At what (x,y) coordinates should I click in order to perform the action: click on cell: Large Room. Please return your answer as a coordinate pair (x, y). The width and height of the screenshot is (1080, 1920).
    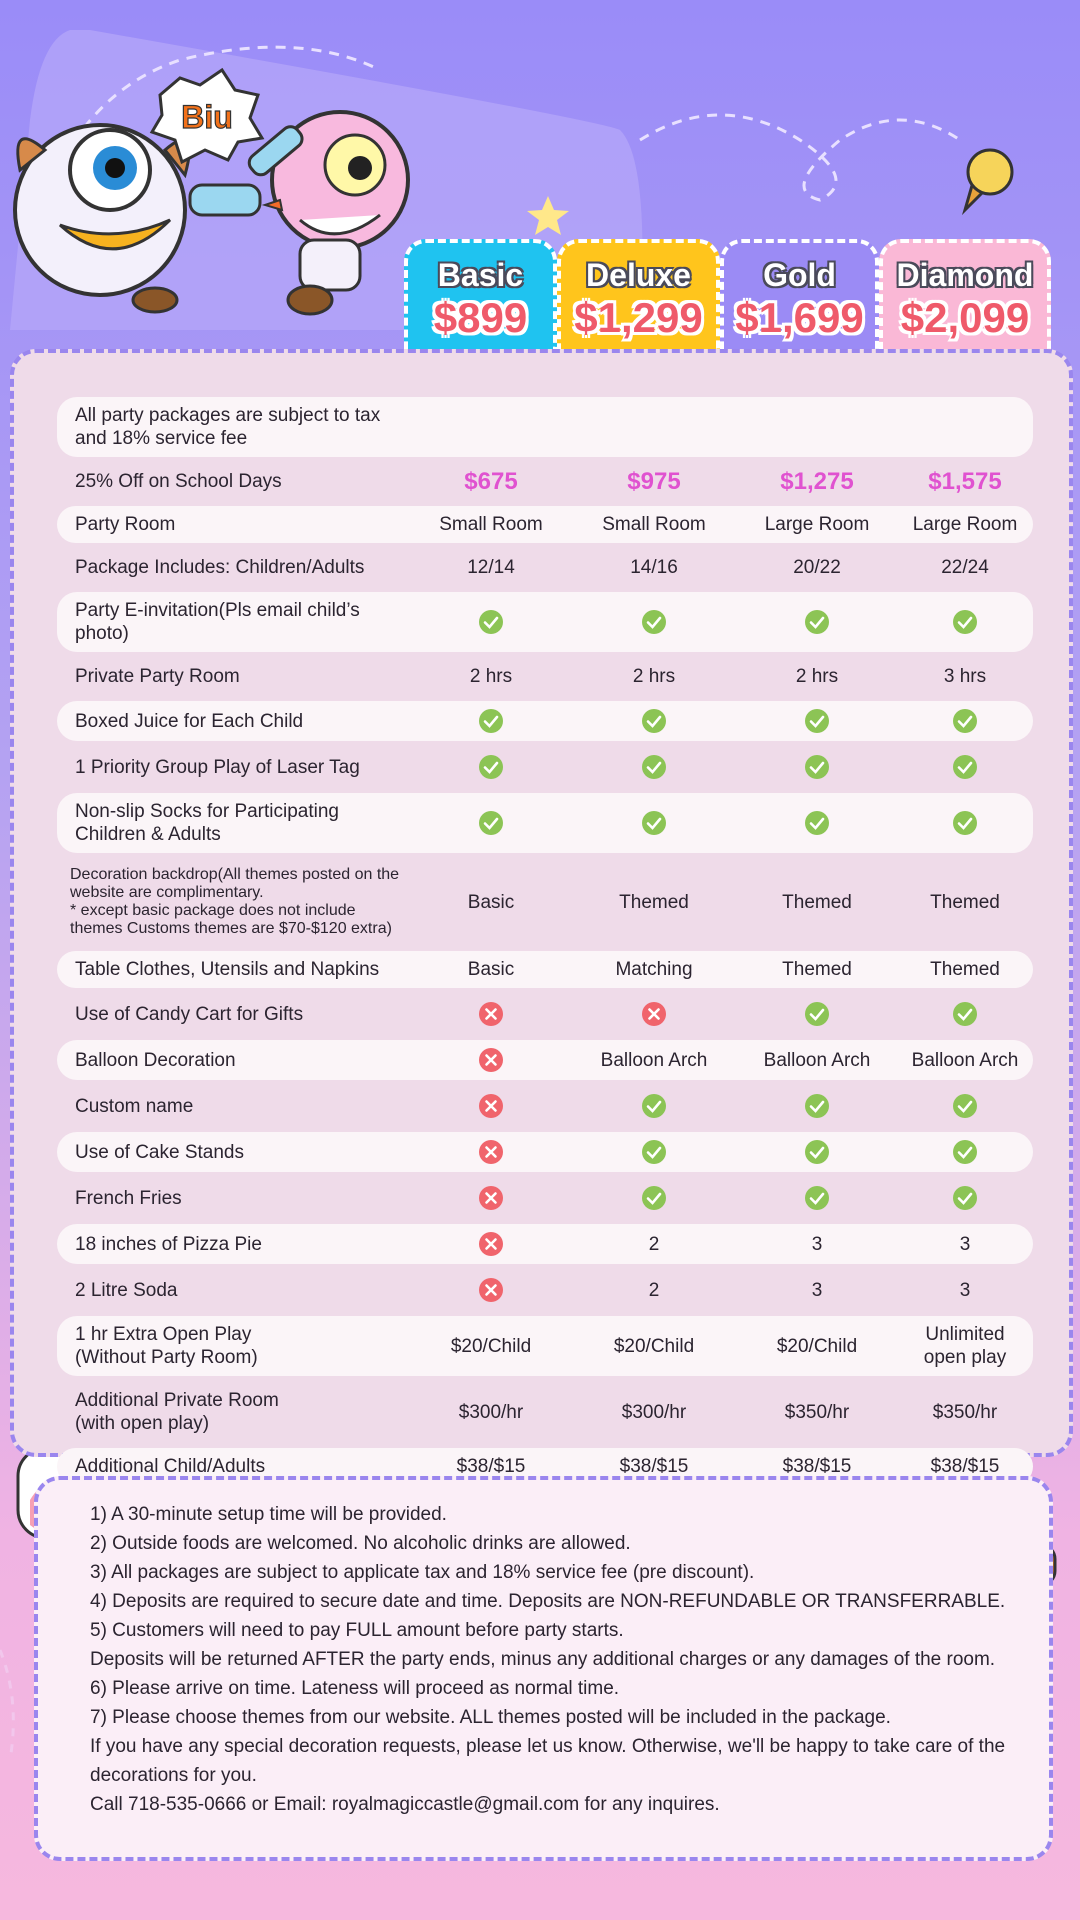
    Looking at the image, I should click on (817, 524).